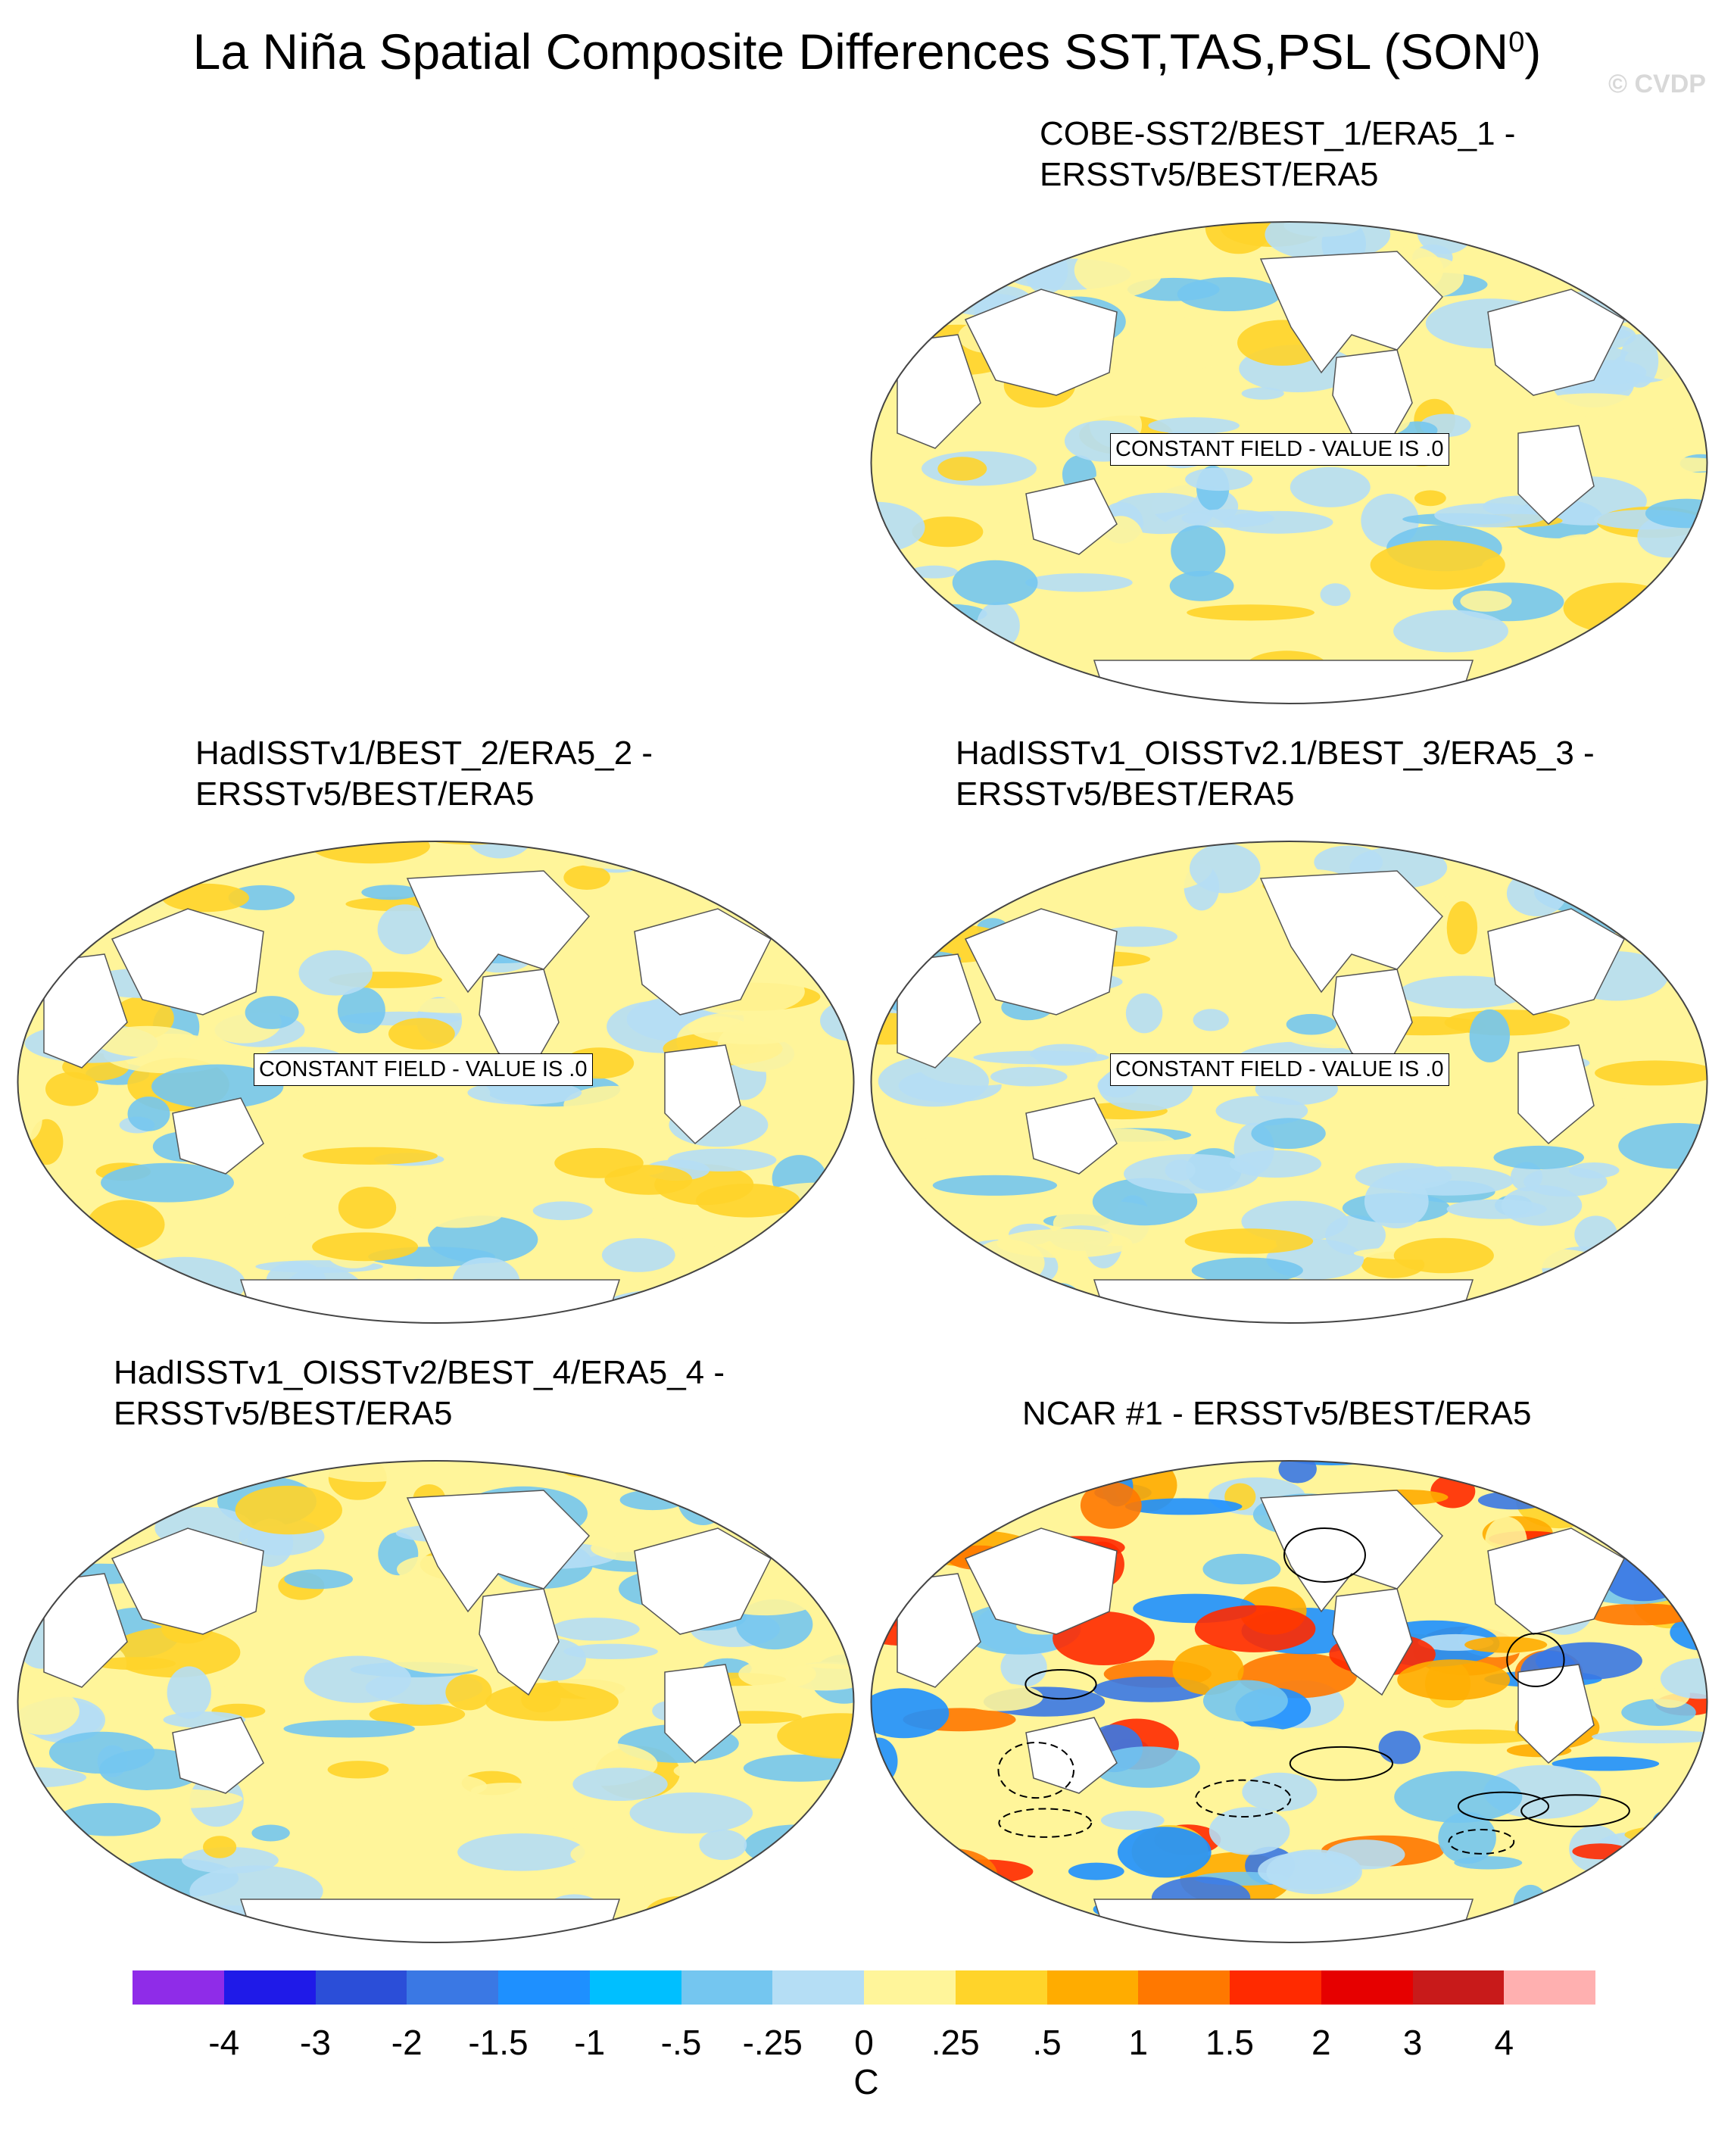 This screenshot has height=2156, width=1734. I want to click on colorbar-tick-label: 4, so click(1504, 2042).